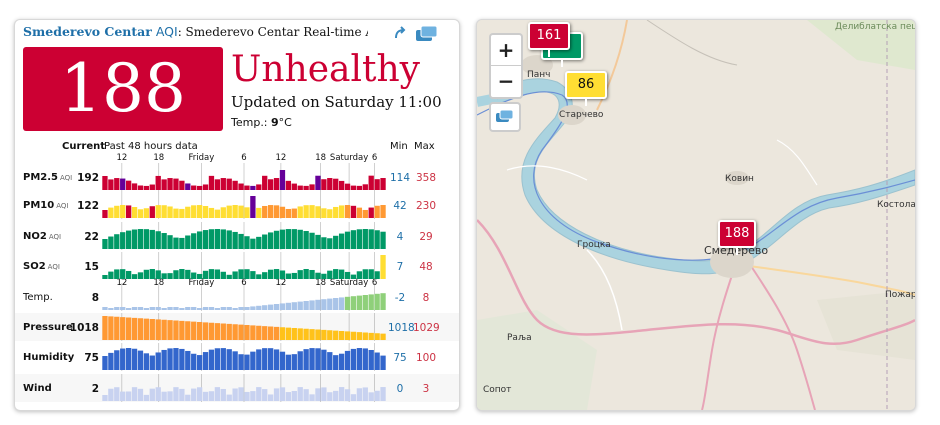 The height and width of the screenshot is (425, 940). I want to click on history-bars-pm25, so click(244, 177).